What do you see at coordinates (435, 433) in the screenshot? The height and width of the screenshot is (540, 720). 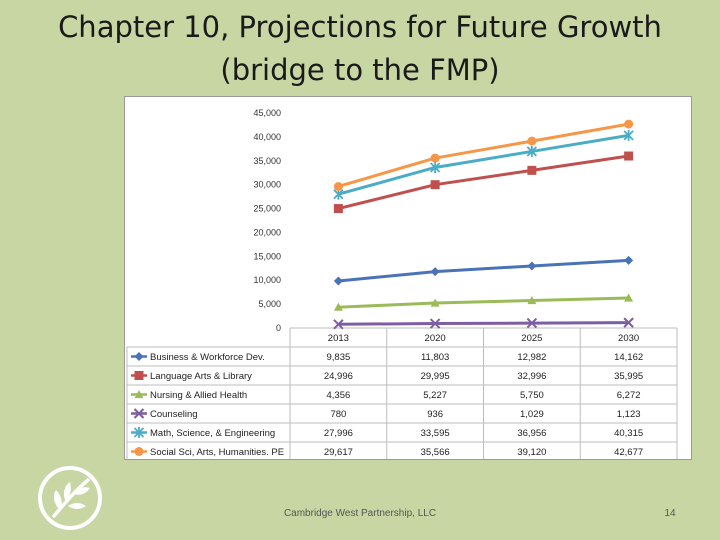 I see `data-label: 33,595` at bounding box center [435, 433].